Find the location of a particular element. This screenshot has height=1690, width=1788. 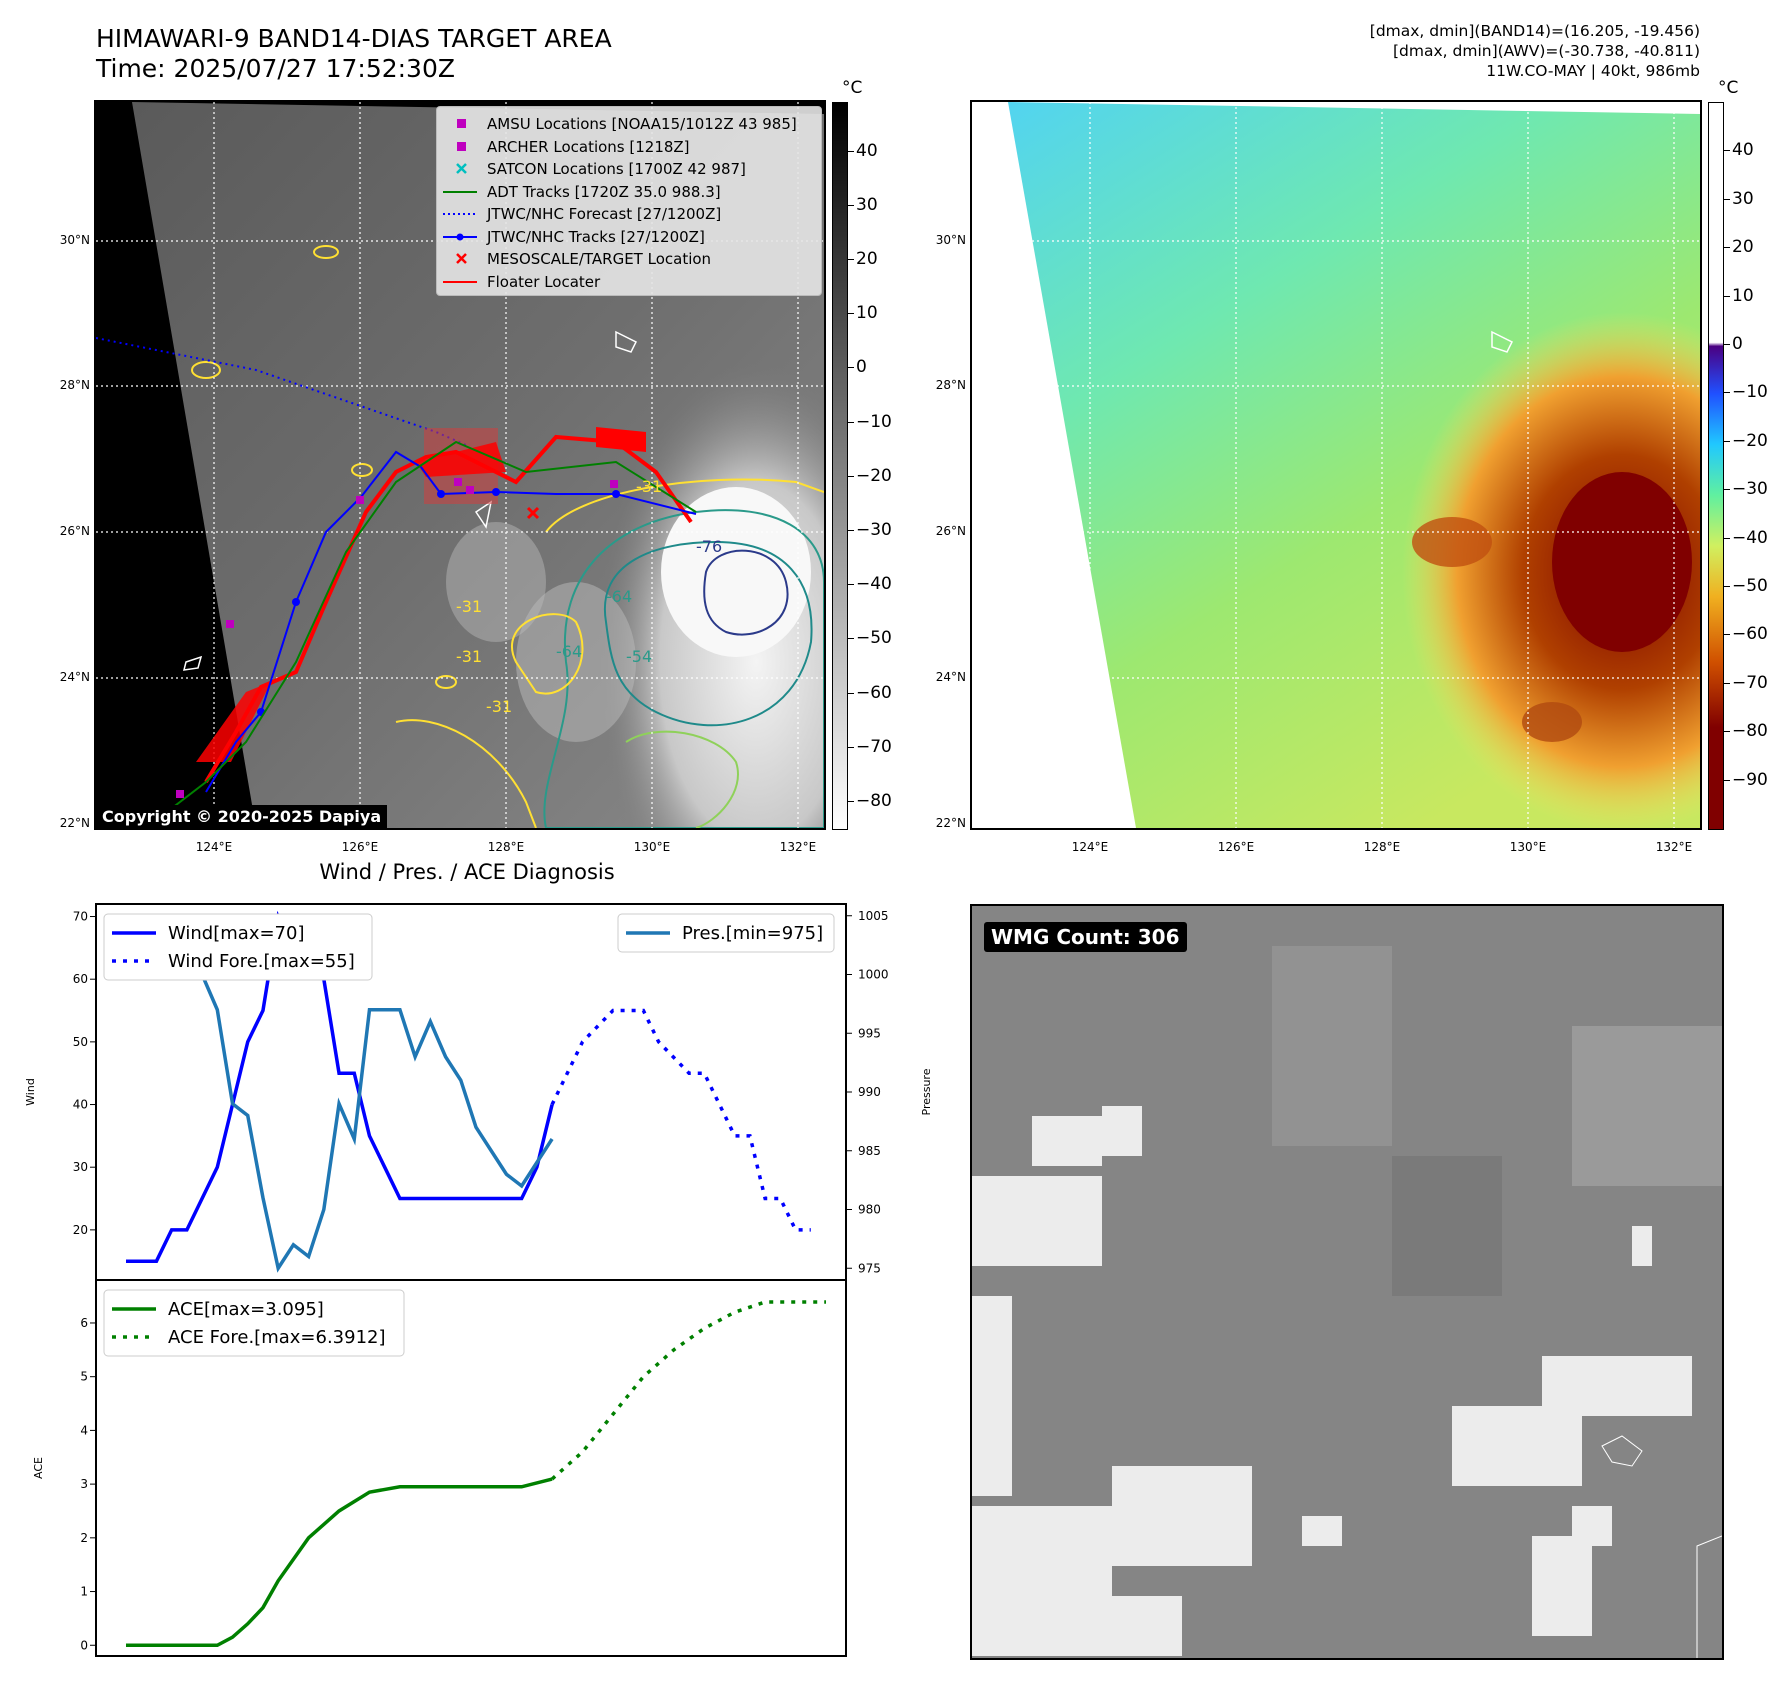

lat-label: 28°N is located at coordinates (950, 385).